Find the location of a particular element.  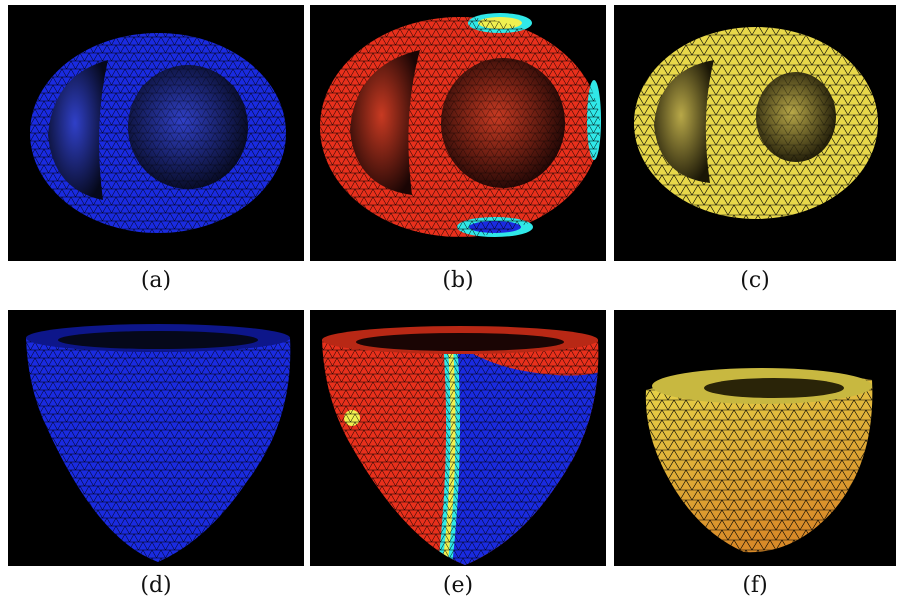

panel-c-top-view-yellow is located at coordinates (755, 133).